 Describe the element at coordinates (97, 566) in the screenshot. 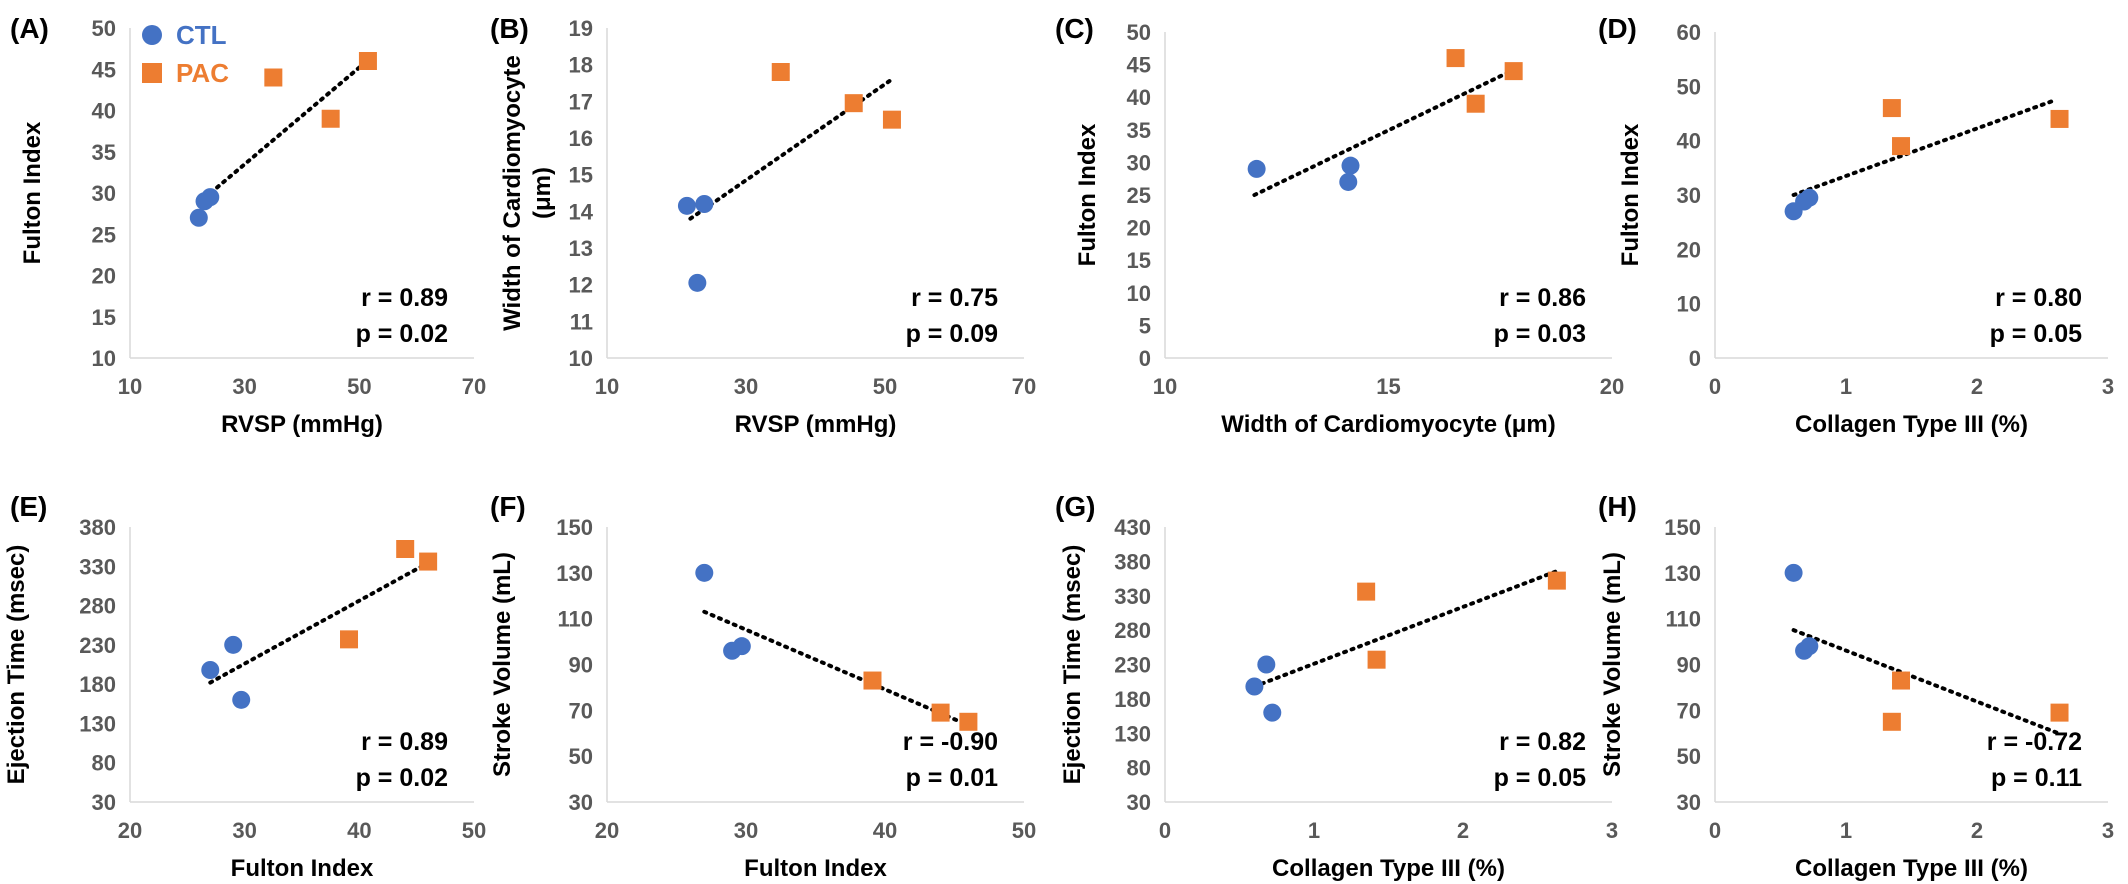

I see `y-tick-label: 330` at that location.